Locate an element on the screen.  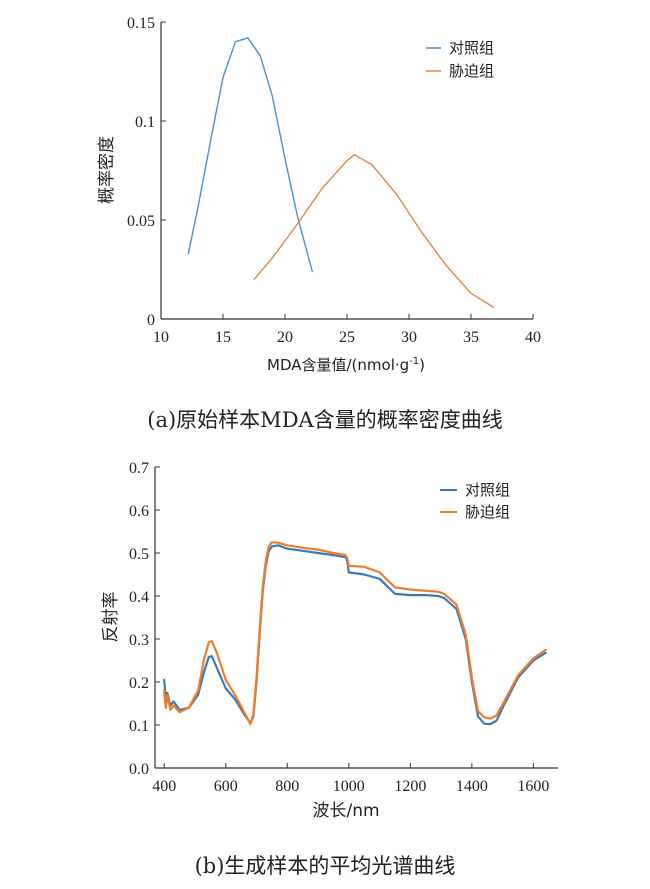
chart-a-xtick-label: 15 is located at coordinates (223, 337).